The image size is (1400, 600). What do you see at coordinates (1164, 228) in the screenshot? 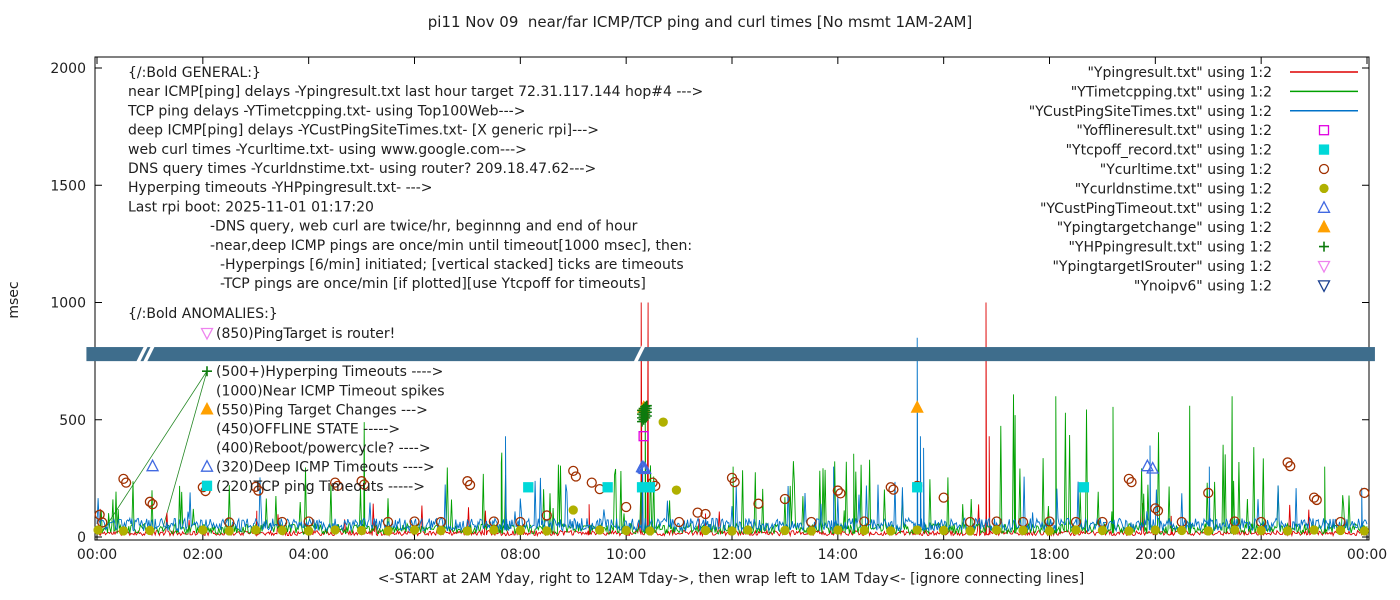
I see `legend-label: "Ypingtargetchange" using 1:2` at bounding box center [1164, 228].